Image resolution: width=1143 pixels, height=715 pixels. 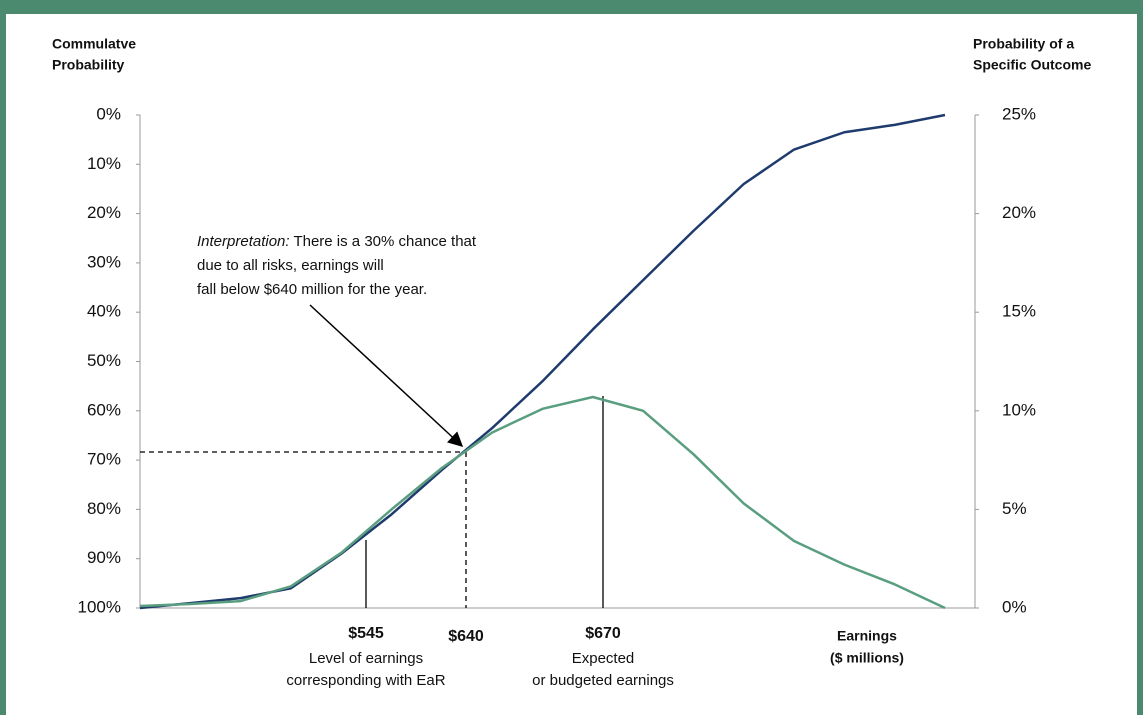 What do you see at coordinates (290, 265) in the screenshot?
I see `annotation: due to all risks, earnings will` at bounding box center [290, 265].